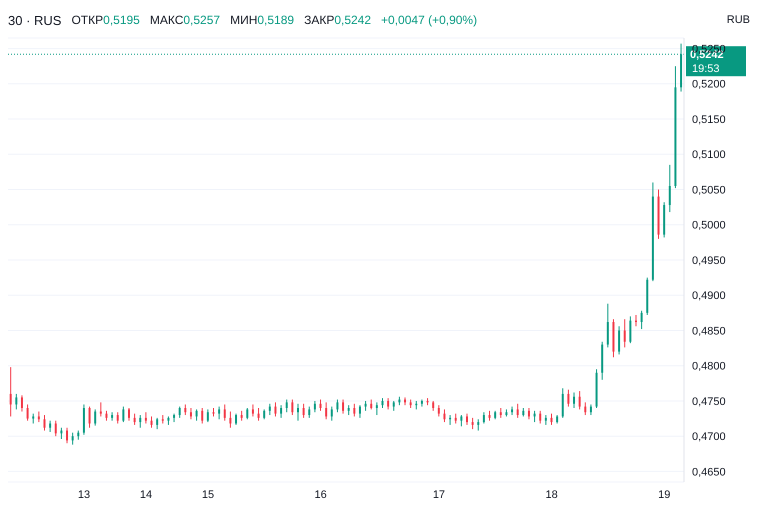 The image size is (758, 514). What do you see at coordinates (185, 20) in the screenshot?
I see `text: МАКС0,5257` at bounding box center [185, 20].